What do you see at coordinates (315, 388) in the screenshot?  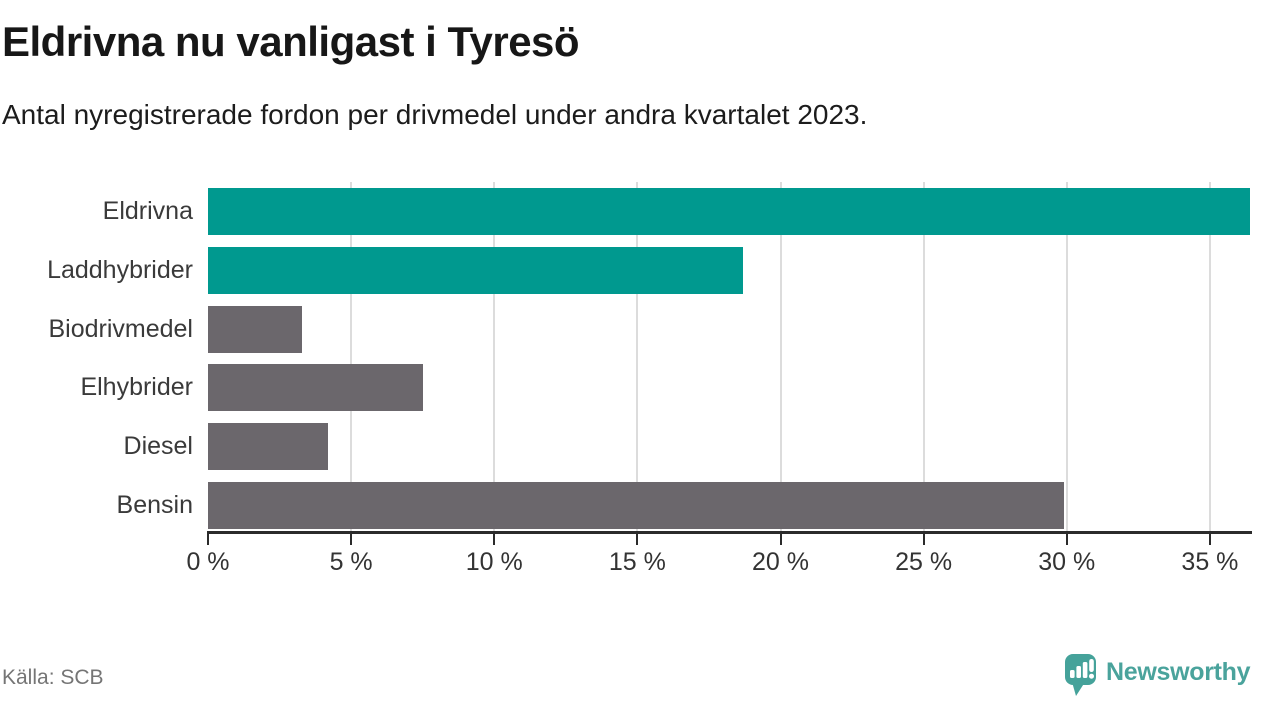 I see `bar-elhybrider` at bounding box center [315, 388].